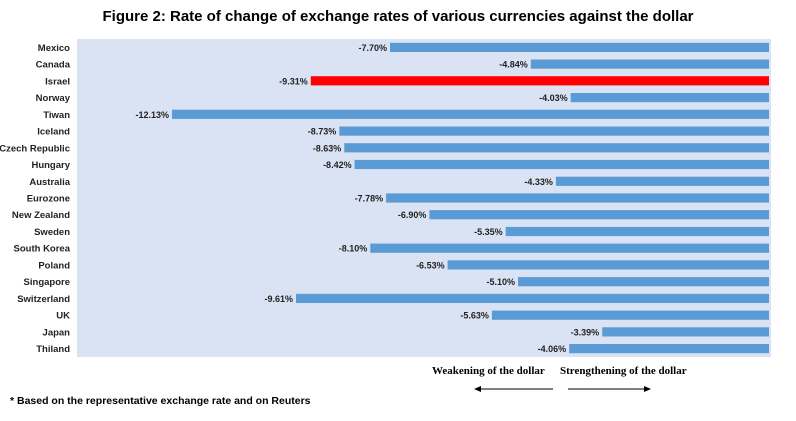 This screenshot has width=796, height=421. I want to click on bar-hungary, so click(561, 164).